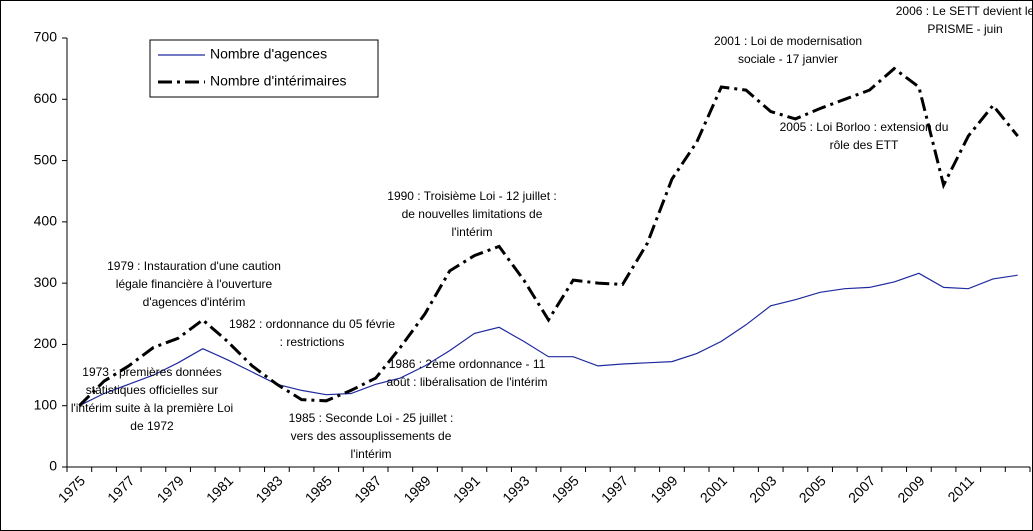  I want to click on annotation: : restrictions, so click(312, 342).